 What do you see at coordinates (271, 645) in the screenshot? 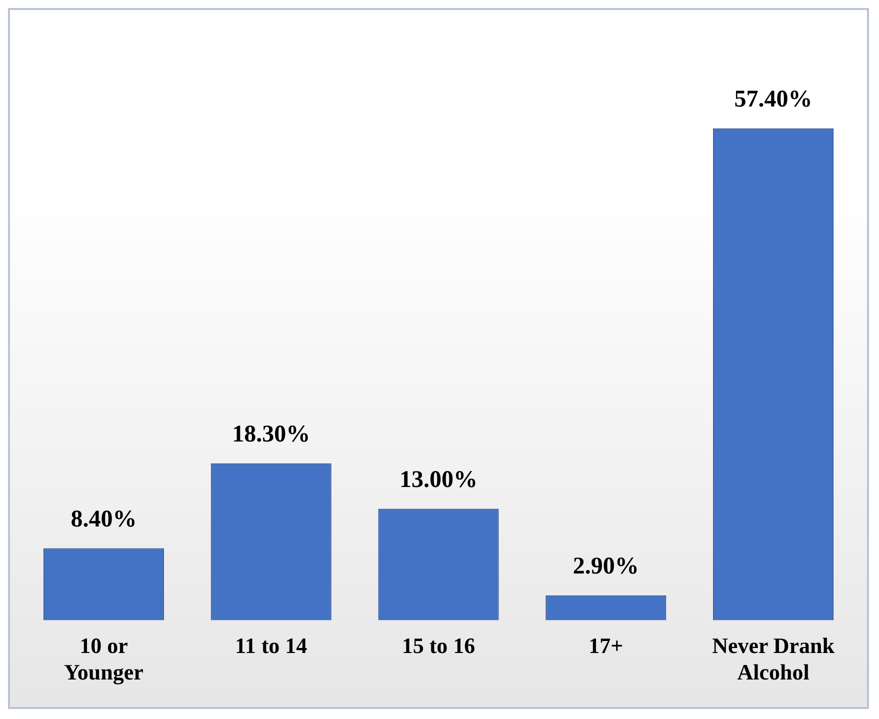
I see `x-tick-label: 11 to 14` at bounding box center [271, 645].